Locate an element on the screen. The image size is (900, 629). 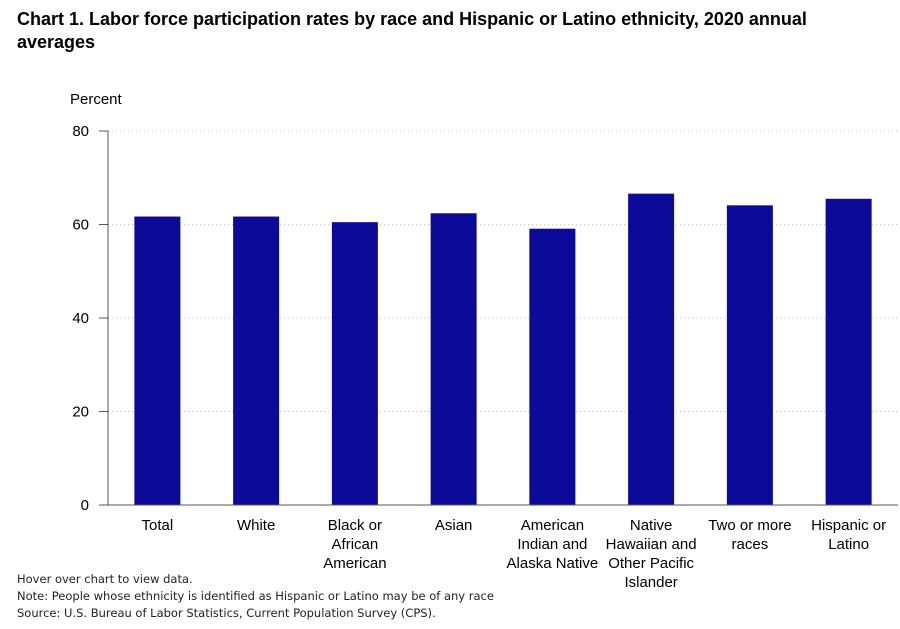
x-tick-label: Total is located at coordinates (158, 525).